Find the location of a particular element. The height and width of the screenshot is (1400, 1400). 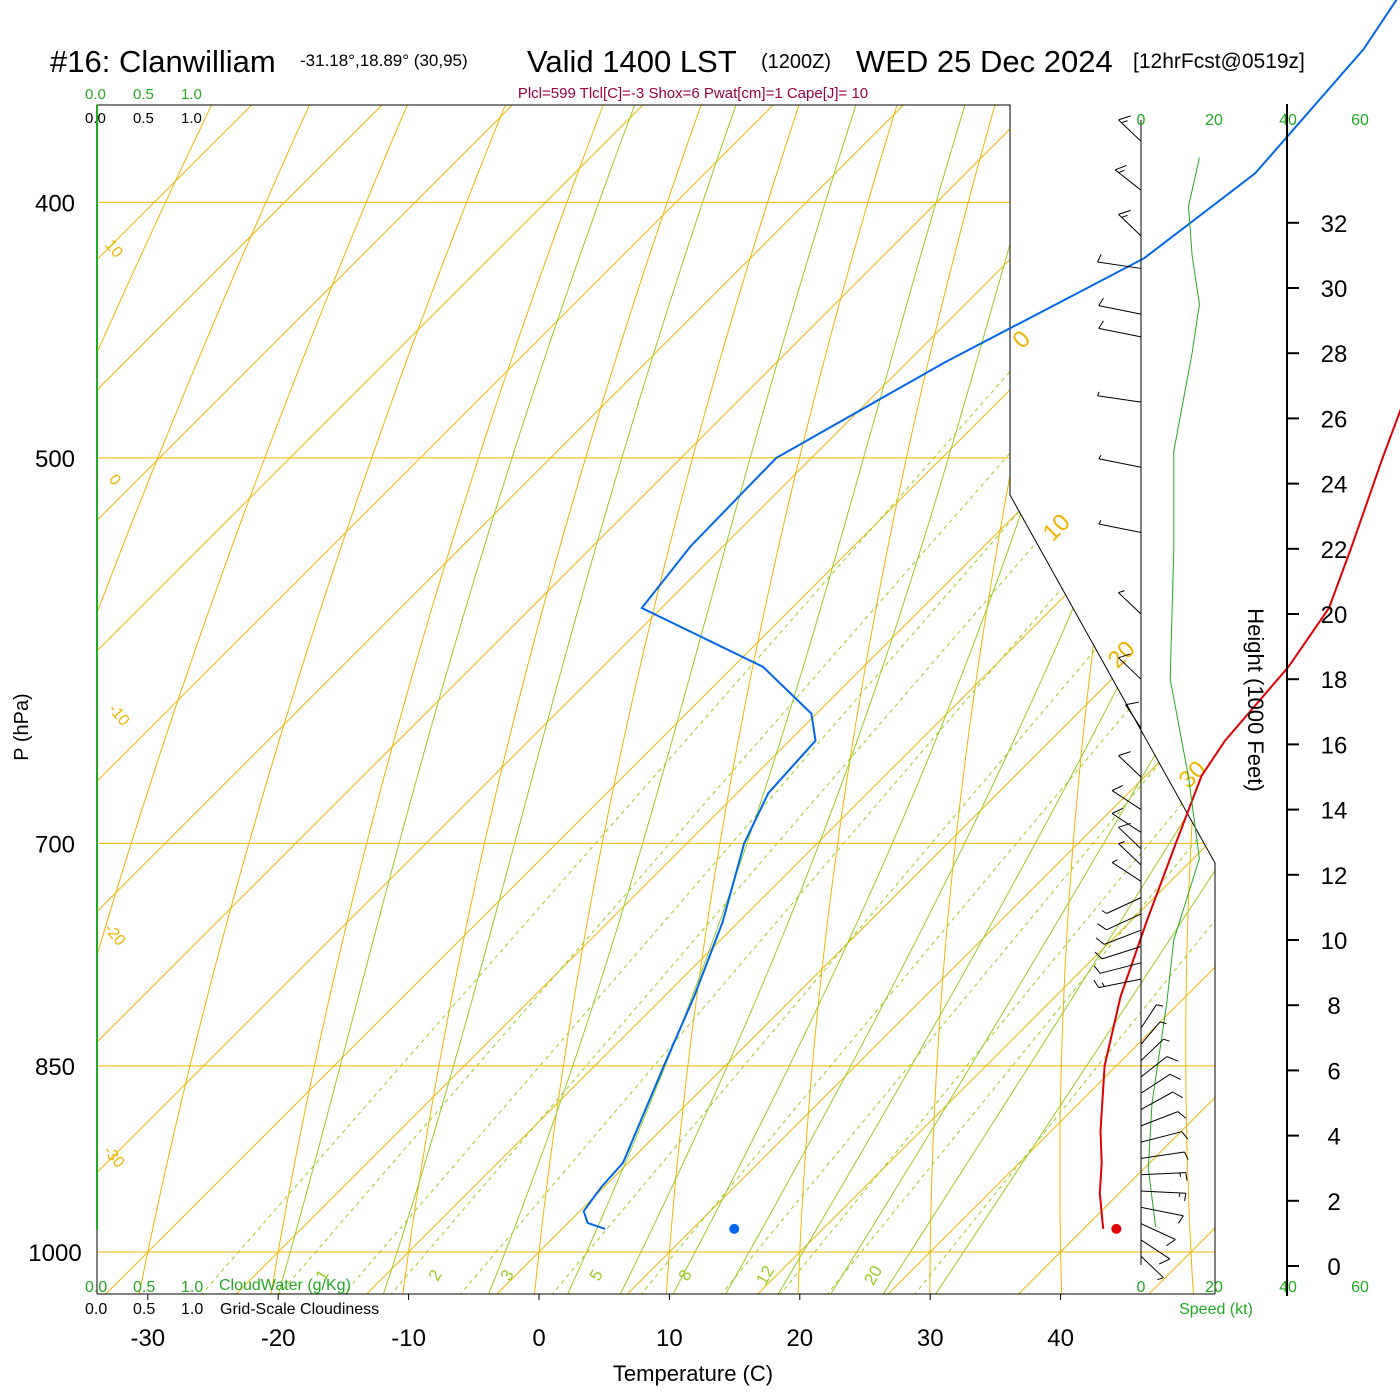

height-tick-26: 26 is located at coordinates (1334, 419).